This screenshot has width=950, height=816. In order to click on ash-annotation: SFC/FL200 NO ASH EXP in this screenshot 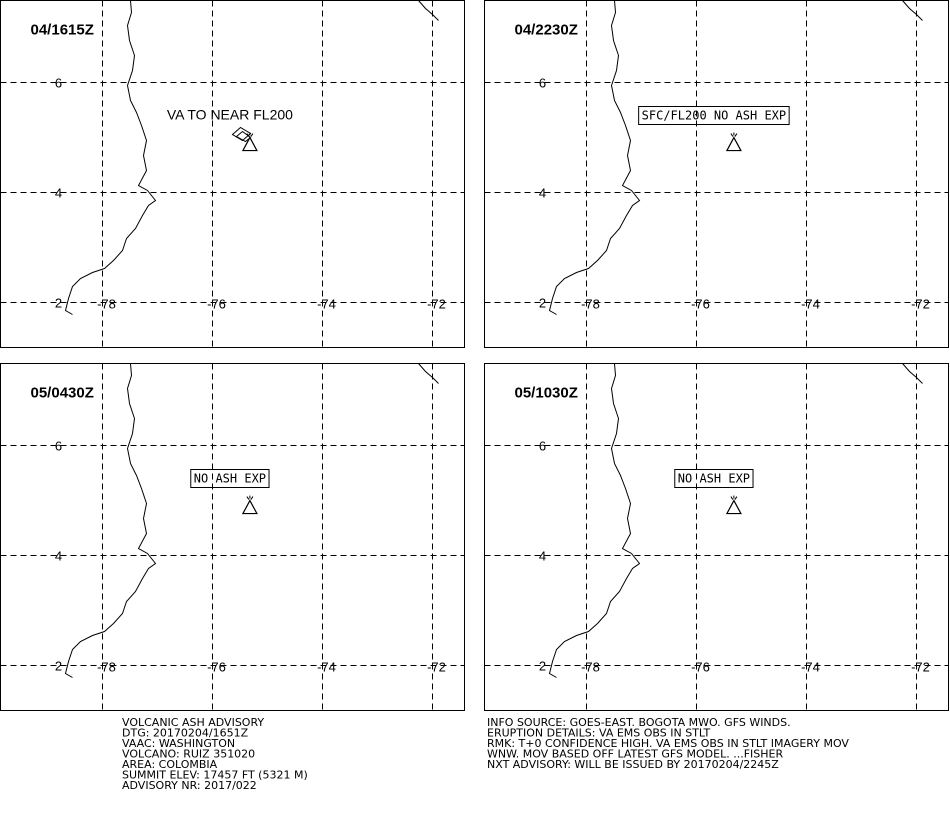, I will do `click(714, 116)`.